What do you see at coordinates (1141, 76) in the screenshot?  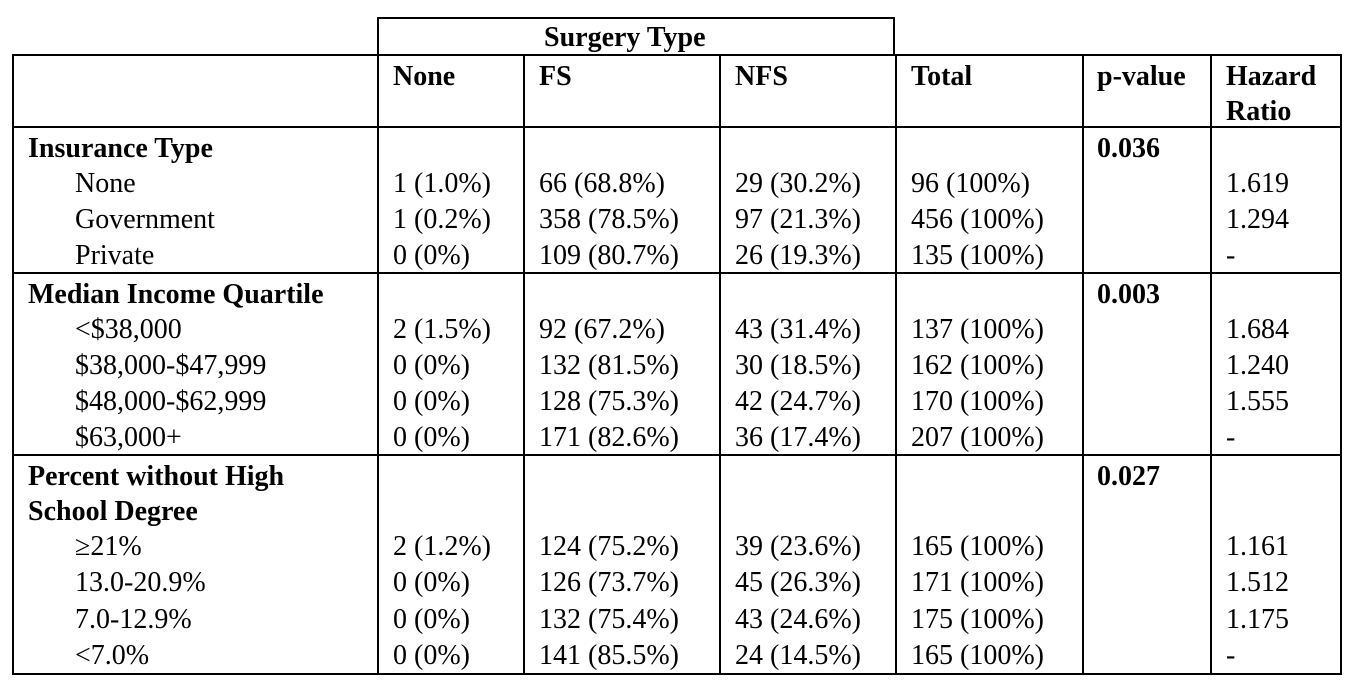 I see `column-header-pvalue: p-value` at bounding box center [1141, 76].